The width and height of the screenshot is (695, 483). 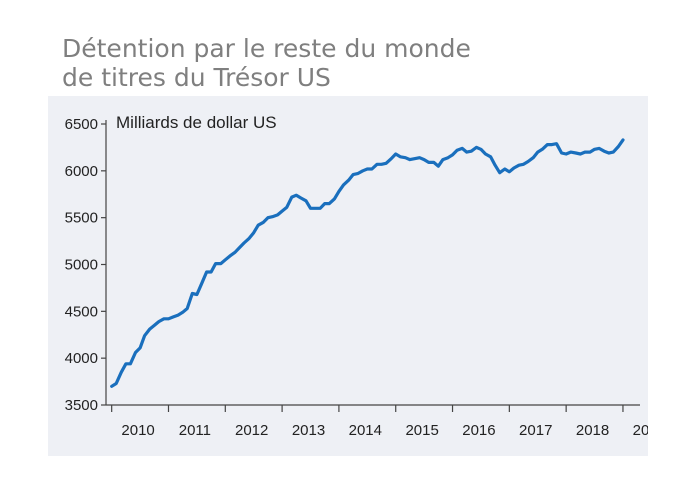 I want to click on y-tick-label: 5500, so click(x=81, y=218).